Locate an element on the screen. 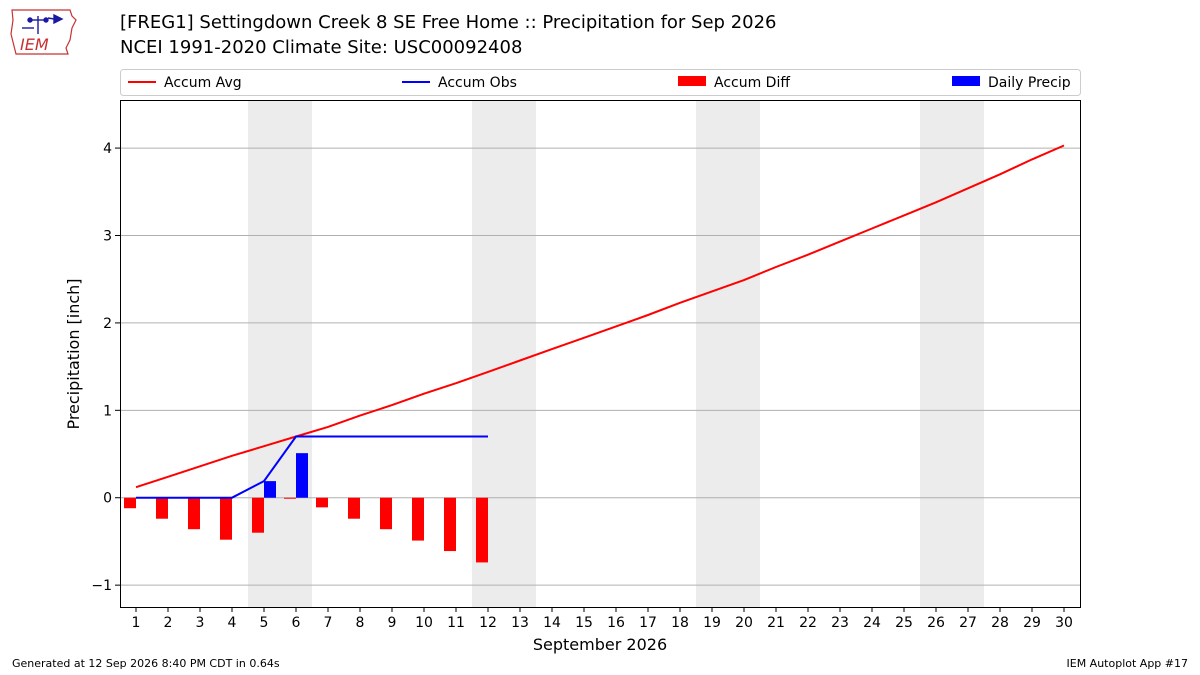 The image size is (1200, 675). x-tick-label: 25 is located at coordinates (904, 623).